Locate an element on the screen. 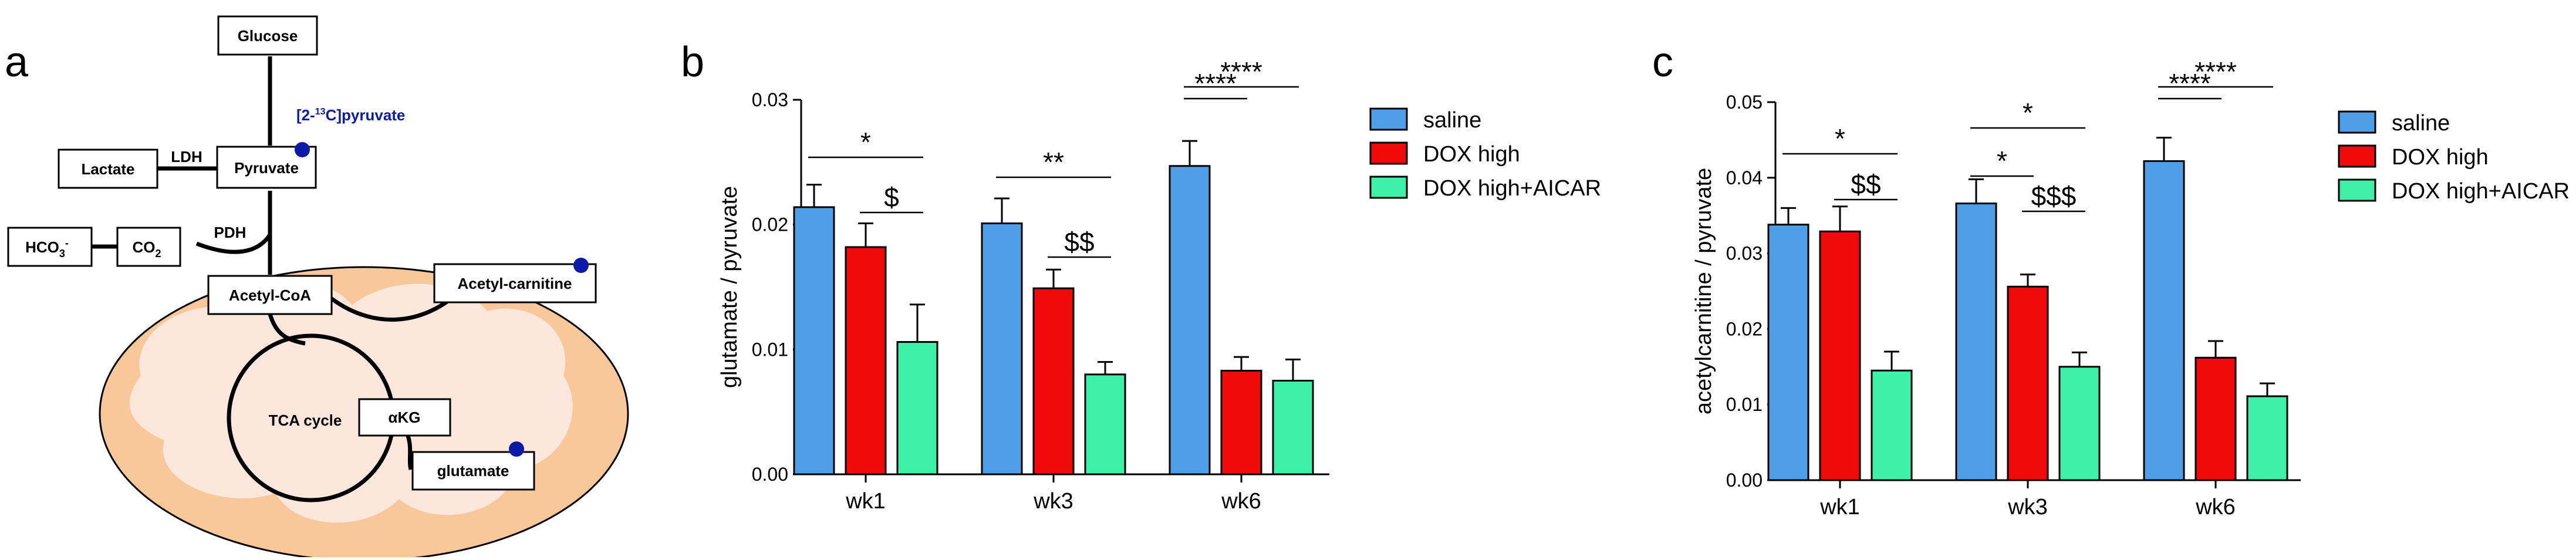 Image resolution: width=2576 pixels, height=560 pixels. acetyl-carnitine-label: Acetyl-carnitine is located at coordinates (514, 283).